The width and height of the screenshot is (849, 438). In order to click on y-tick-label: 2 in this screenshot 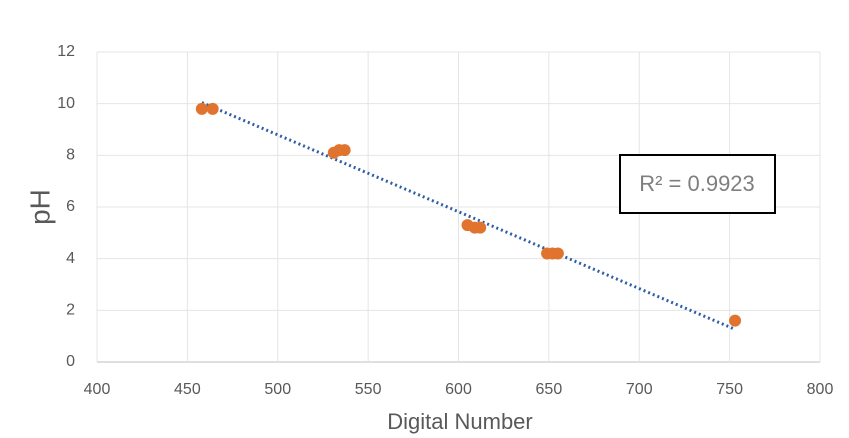, I will do `click(70, 310)`.